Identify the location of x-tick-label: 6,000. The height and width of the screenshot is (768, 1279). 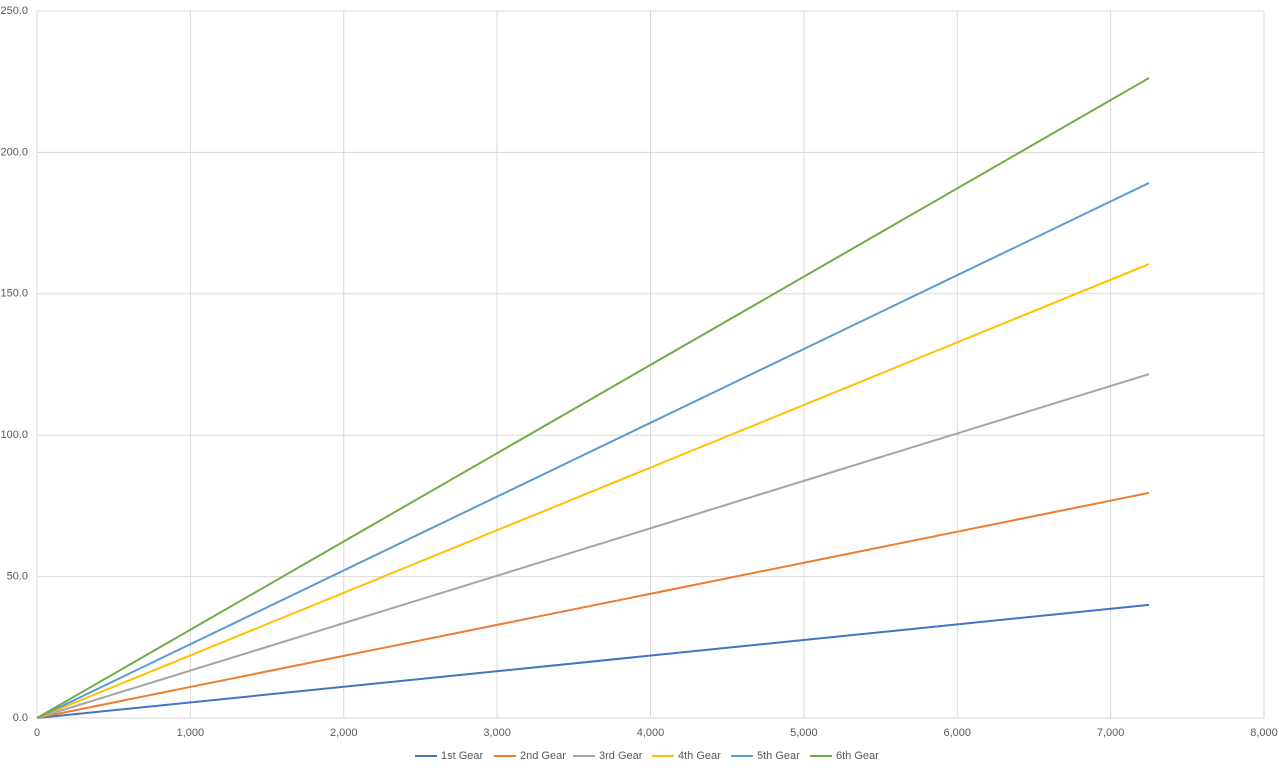
(957, 733).